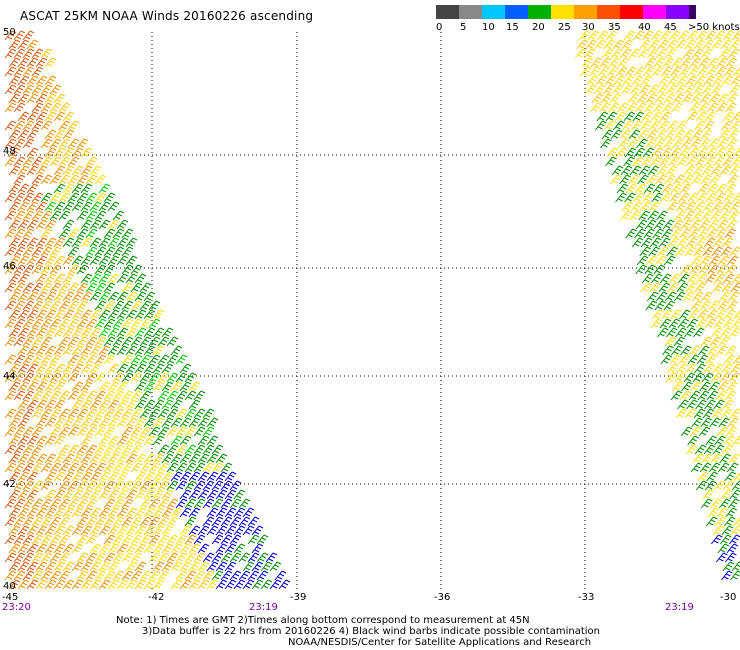 This screenshot has height=650, width=740. Describe the element at coordinates (631, 12) in the screenshot. I see `legend-swatch` at that location.